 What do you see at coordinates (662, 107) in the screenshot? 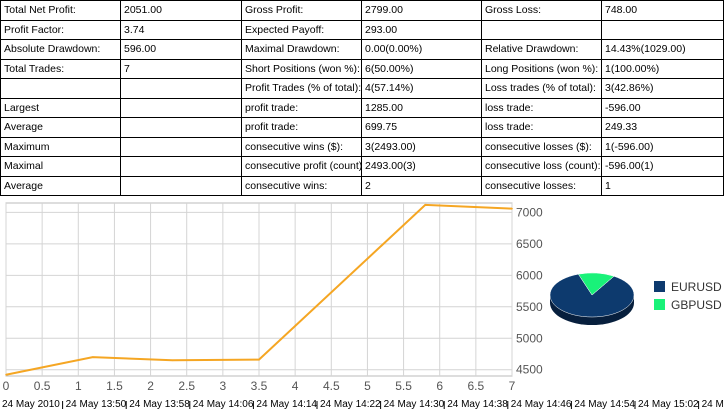
I see `report-value-cell: -596.00` at bounding box center [662, 107].